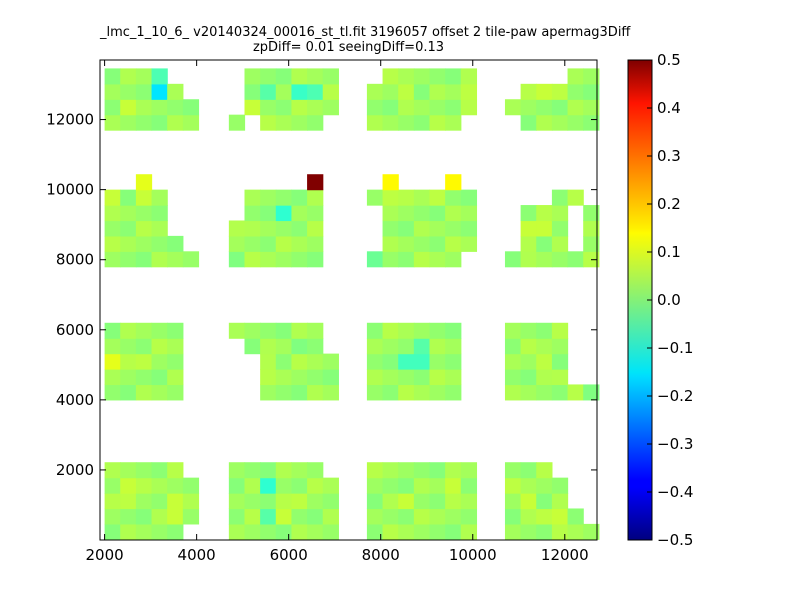 The height and width of the screenshot is (600, 800). What do you see at coordinates (670, 300) in the screenshot?
I see `colorbar-axis: 0.5 0.4 0.3 0.2 0.1 0.0 −0.1 −0.2 −0.3 −0.4 −0.5` at bounding box center [670, 300].